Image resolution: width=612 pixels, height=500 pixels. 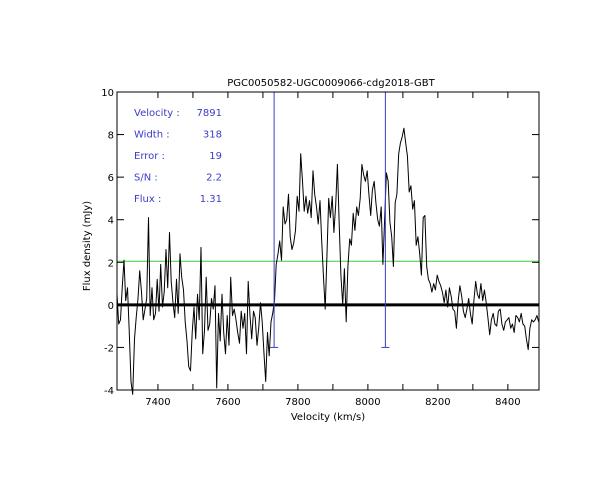 I want to click on x-tick-label: 7800, so click(x=297, y=402).